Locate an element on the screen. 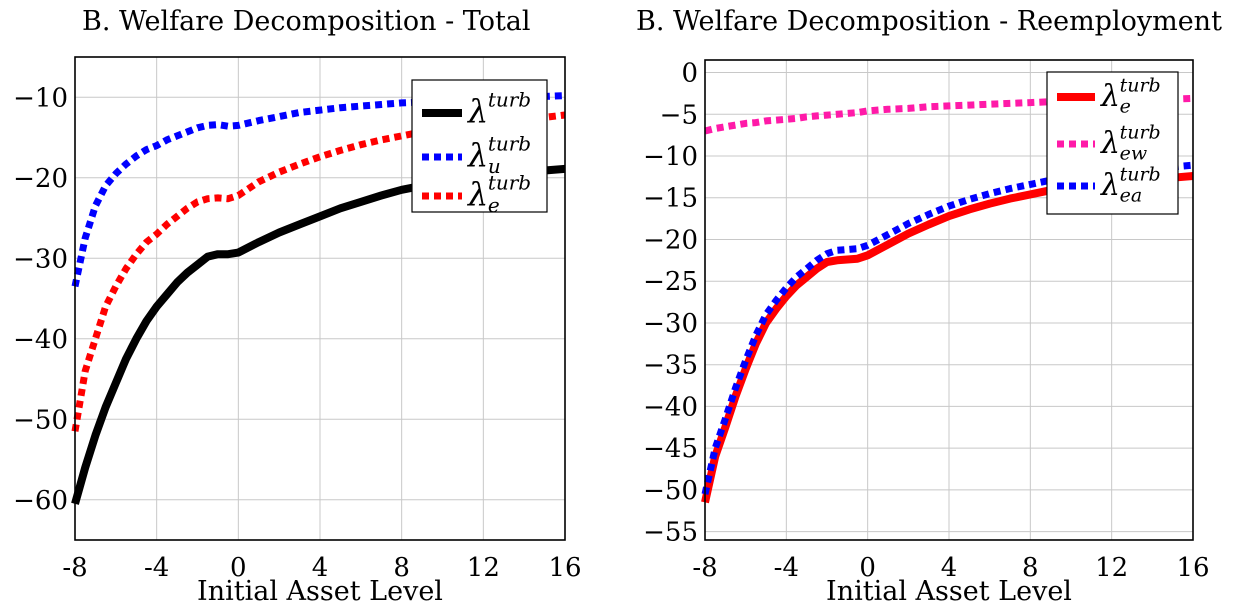 The image size is (1259, 604). legend-box is located at coordinates (479, 146).